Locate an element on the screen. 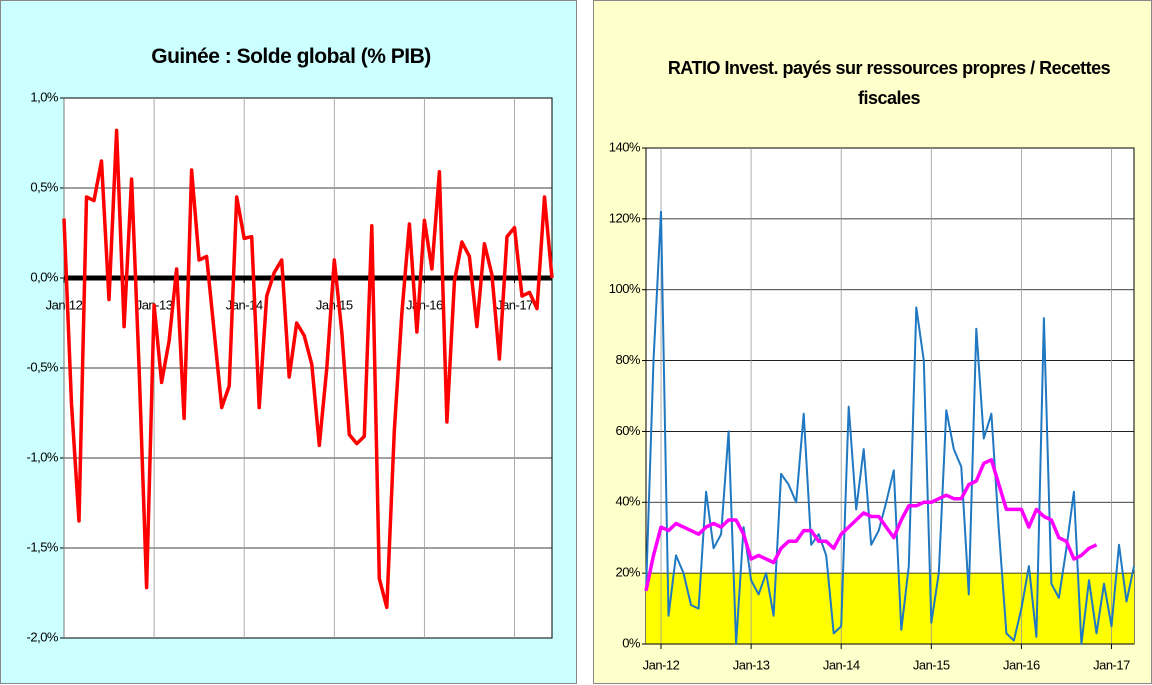 This screenshot has width=1152, height=685. x-tick-label: Jan-14 is located at coordinates (841, 664).